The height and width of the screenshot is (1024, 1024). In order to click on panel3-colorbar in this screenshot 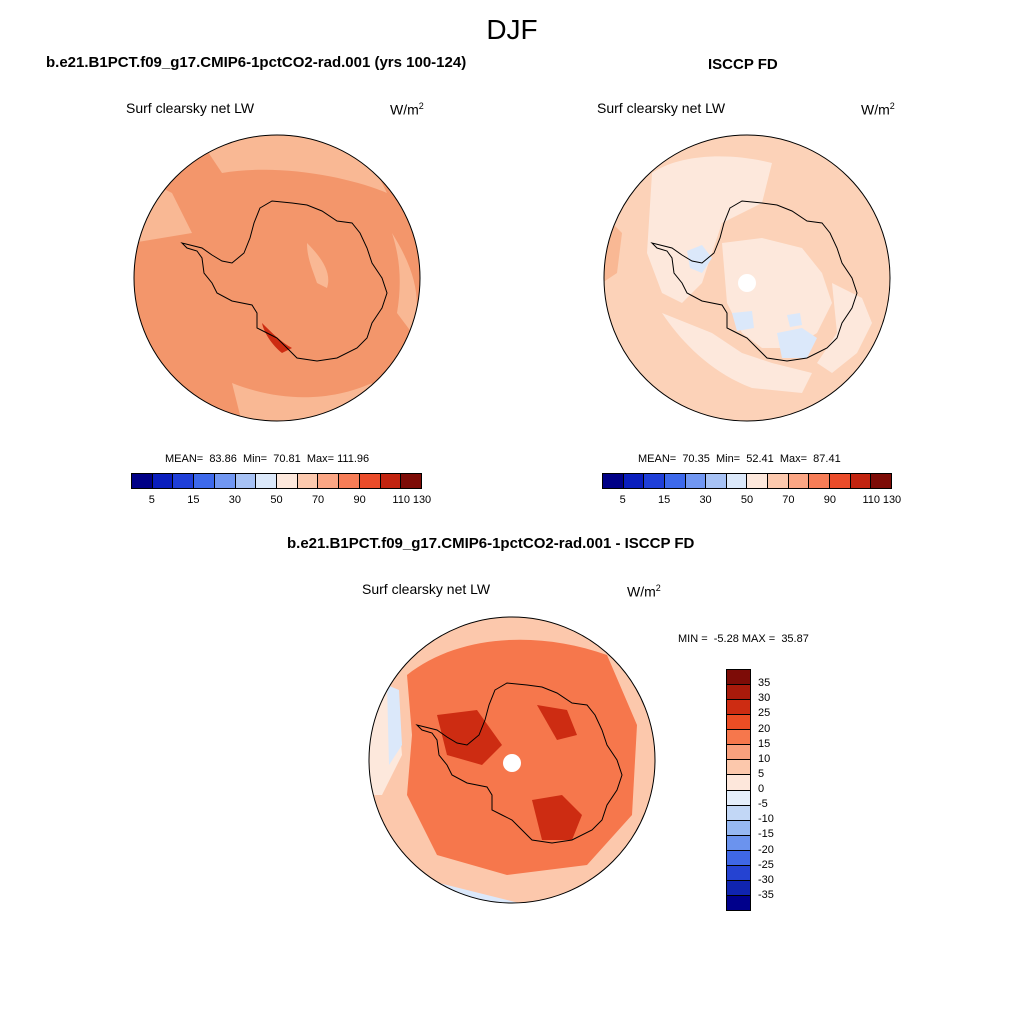, I will do `click(738, 790)`.